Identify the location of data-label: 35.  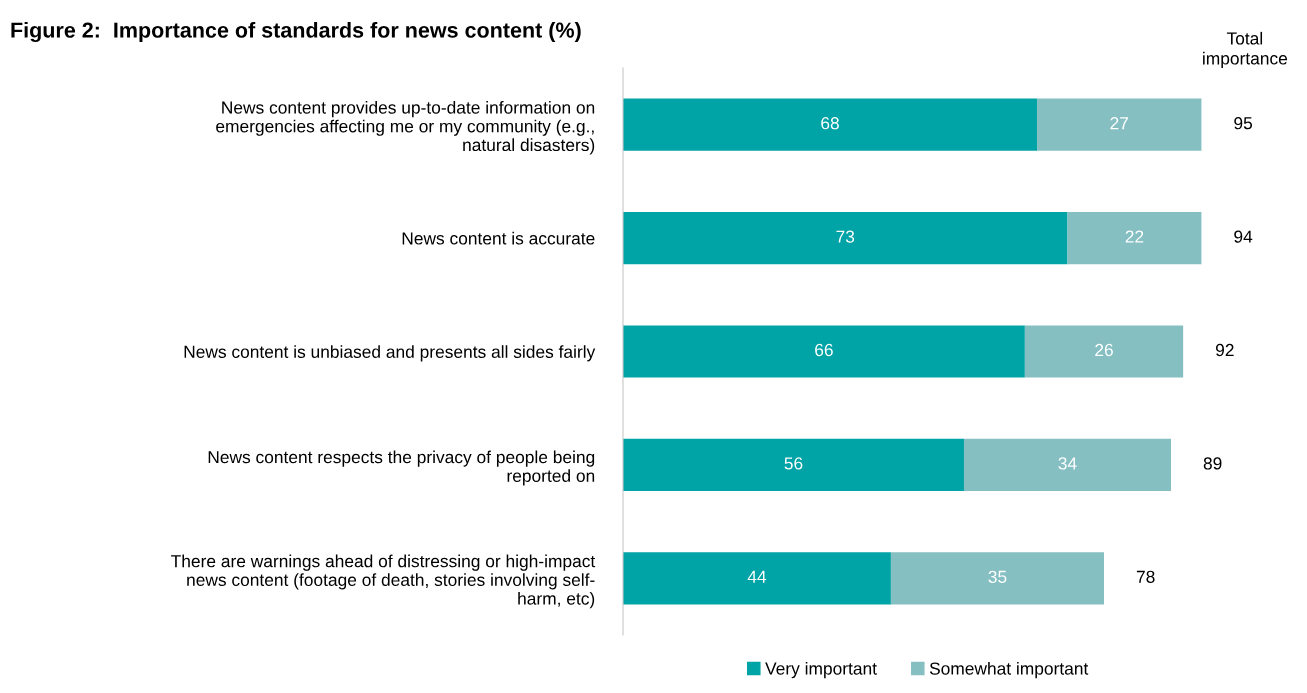
(997, 576).